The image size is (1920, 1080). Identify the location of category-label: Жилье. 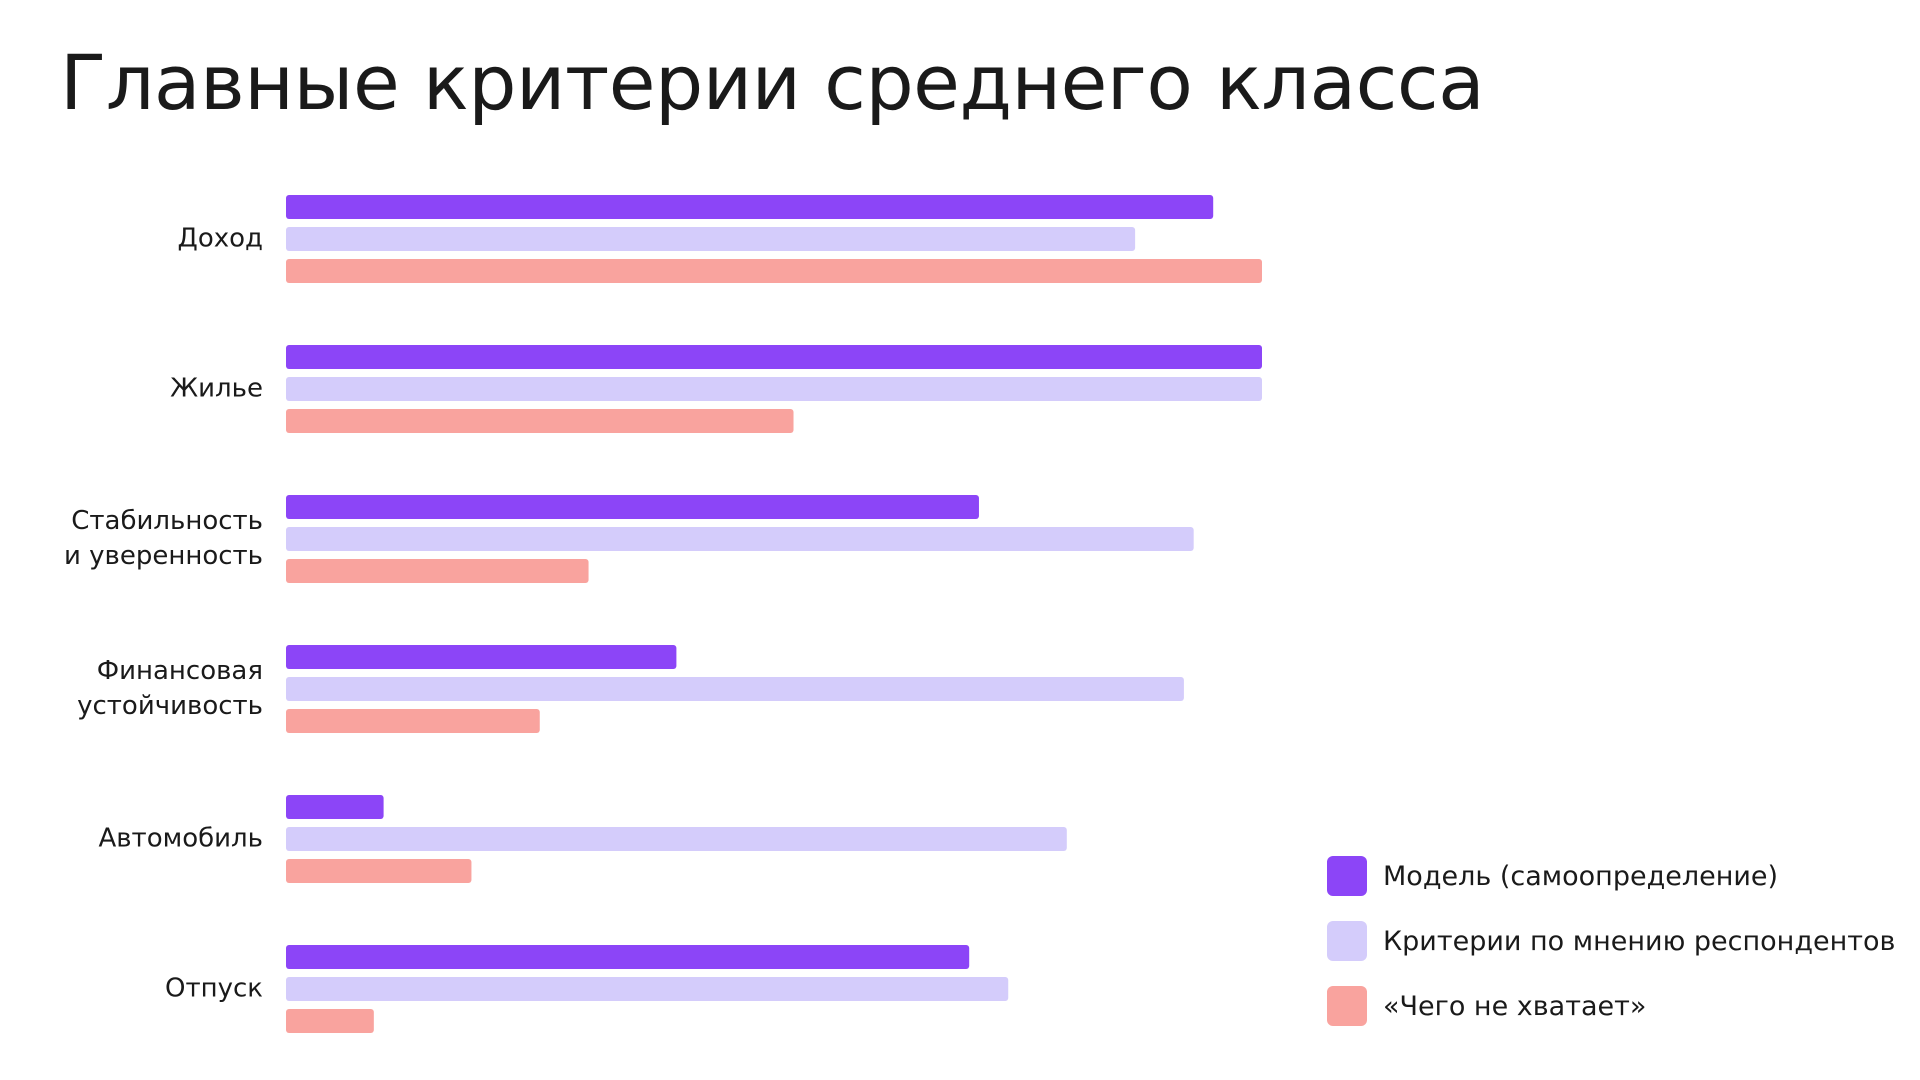
(216, 389).